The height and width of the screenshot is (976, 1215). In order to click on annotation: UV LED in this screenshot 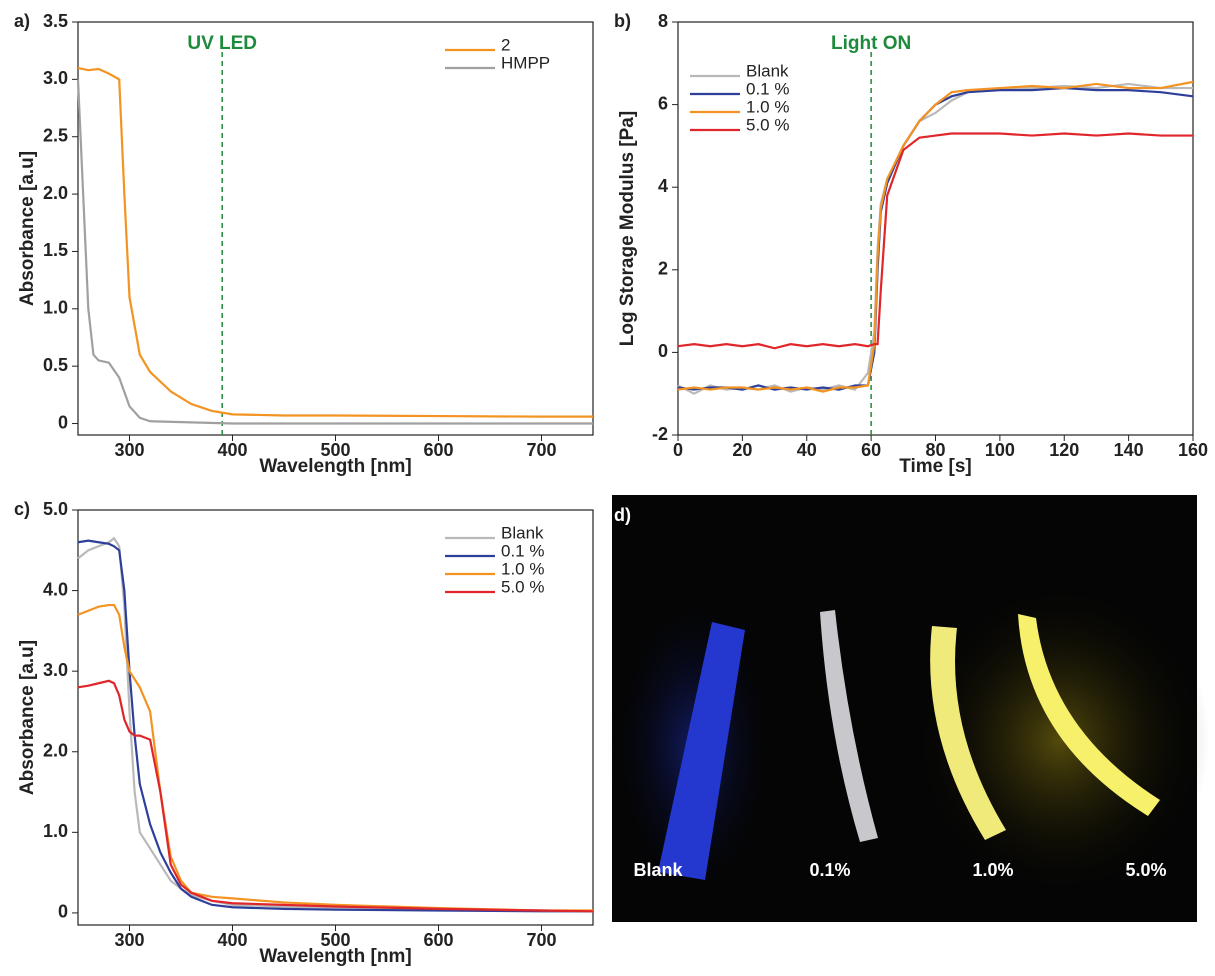, I will do `click(222, 43)`.